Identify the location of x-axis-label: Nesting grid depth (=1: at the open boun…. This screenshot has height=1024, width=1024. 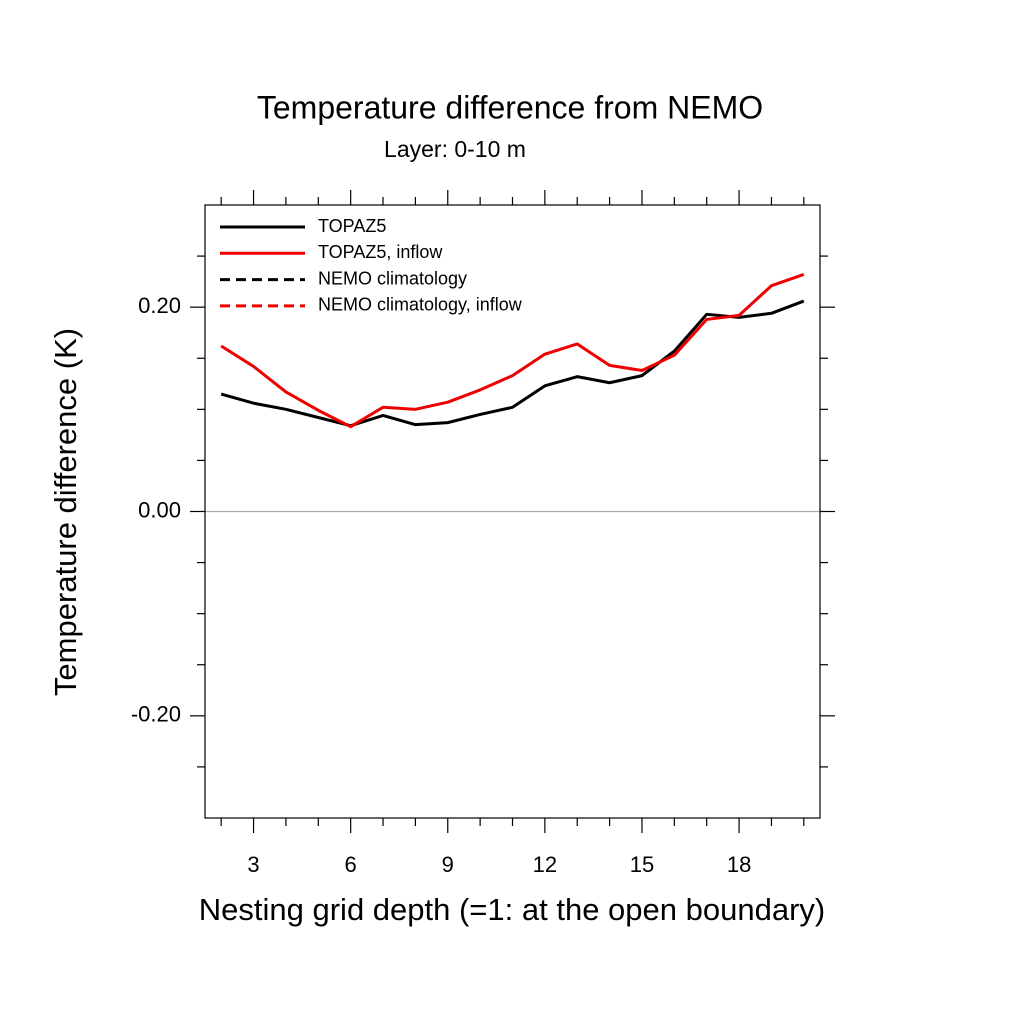
(512, 909).